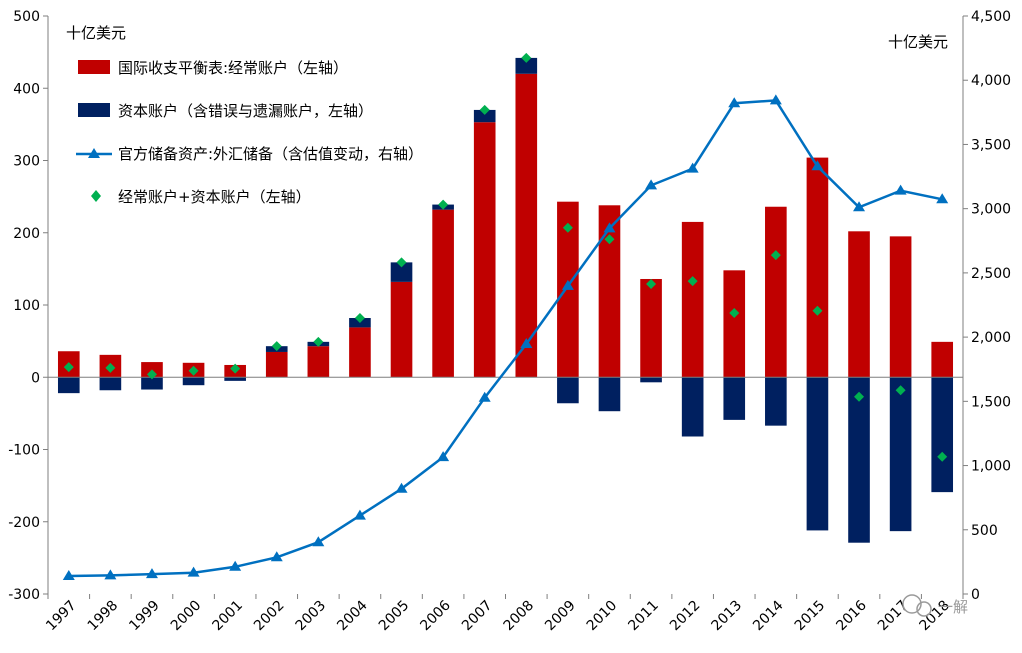 Image resolution: width=1022 pixels, height=653 pixels. I want to click on right-tick-label: 1,000, so click(991, 467).